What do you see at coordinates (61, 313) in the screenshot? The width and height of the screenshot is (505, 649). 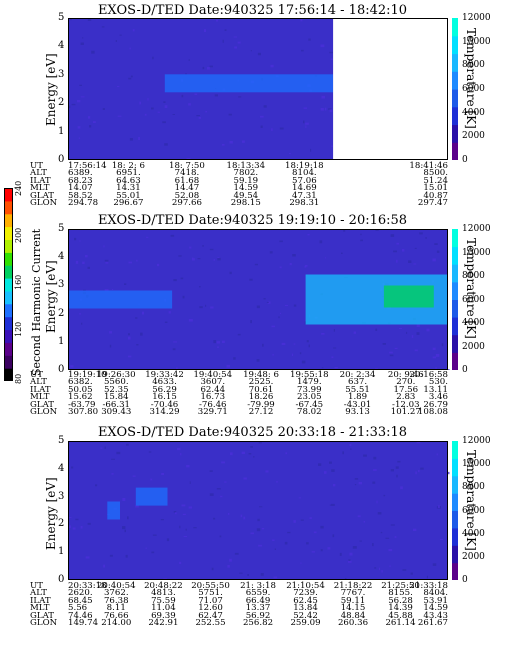 I see `ytick-label: 2` at bounding box center [61, 313].